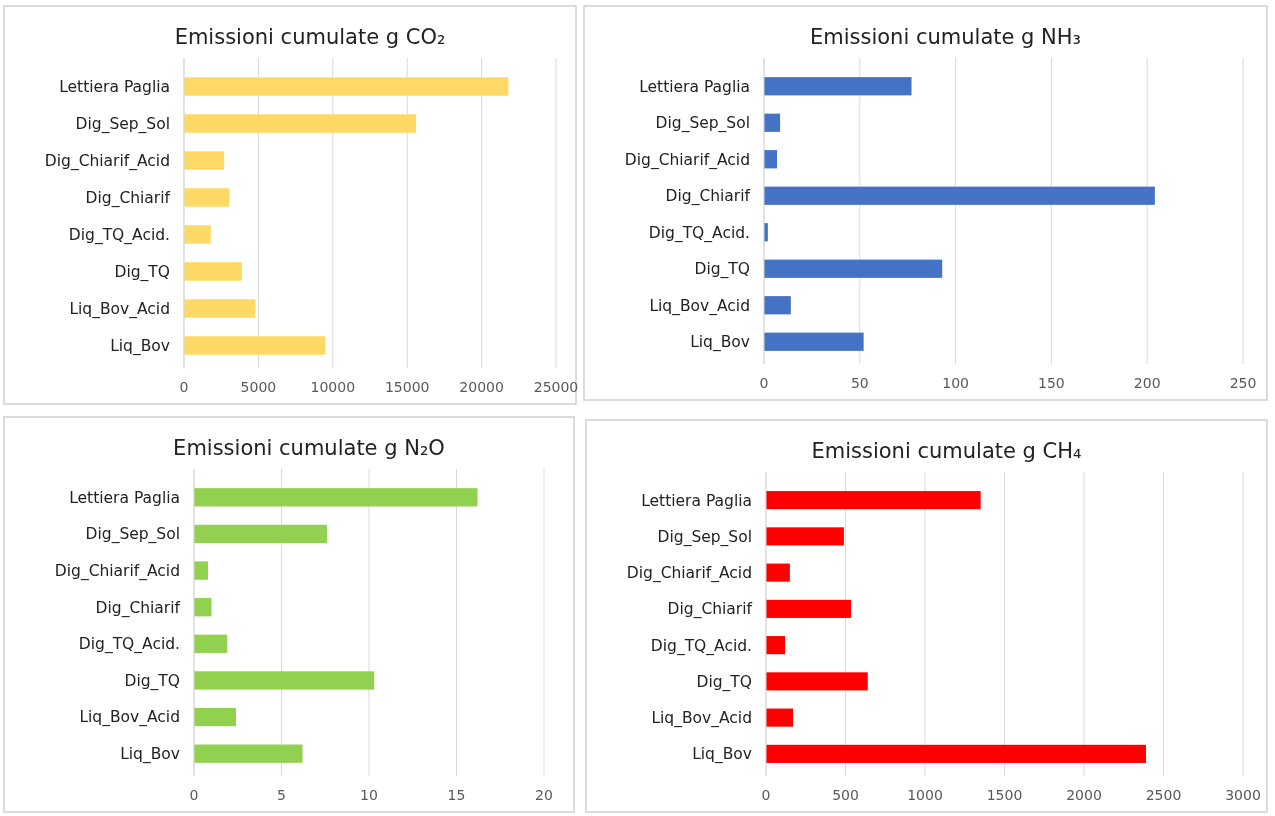  What do you see at coordinates (333, 387) in the screenshot?
I see `x-tick-label: 10000` at bounding box center [333, 387].